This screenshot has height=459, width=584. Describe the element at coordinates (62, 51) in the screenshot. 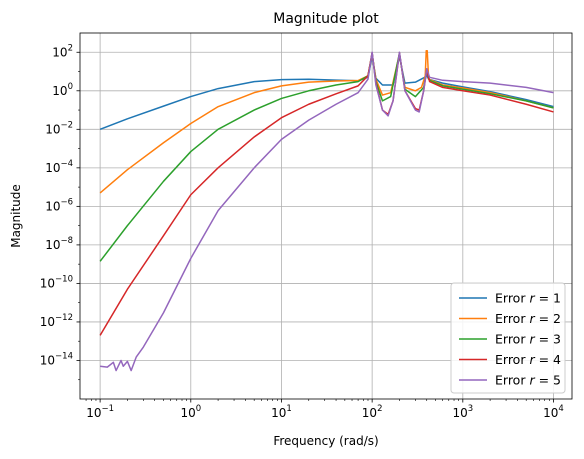

I see `y-tick-label-8: 10²` at that location.